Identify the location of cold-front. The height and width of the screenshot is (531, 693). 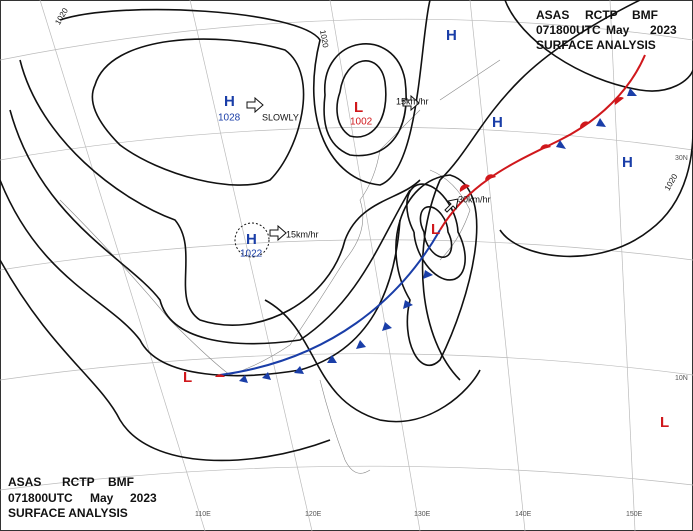
(330, 302).